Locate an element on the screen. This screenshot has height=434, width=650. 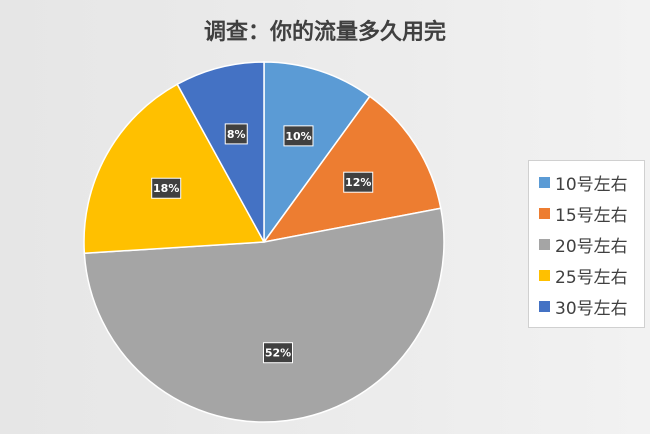
data-label-text: 18% is located at coordinates (166, 188).